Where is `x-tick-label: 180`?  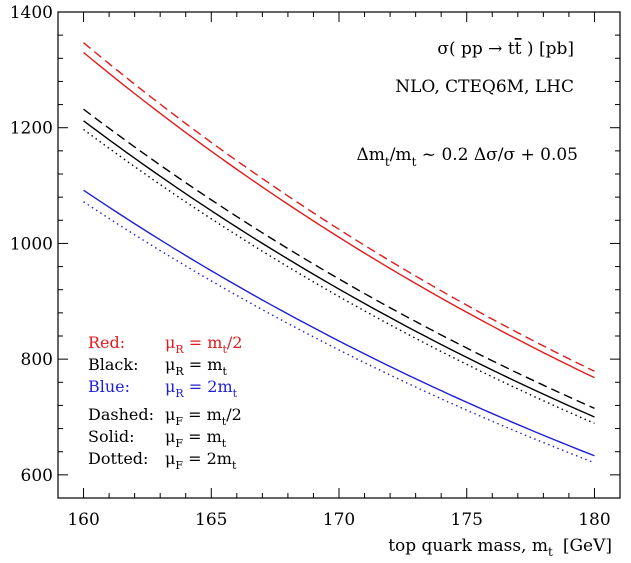 x-tick-label: 180 is located at coordinates (594, 520).